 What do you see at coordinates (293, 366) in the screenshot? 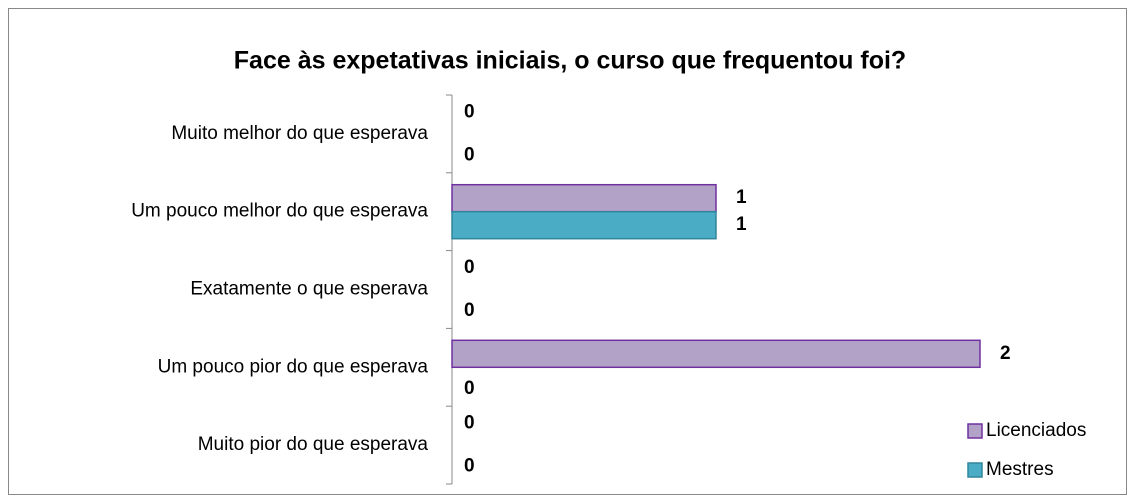
I see `y-tick-label: Um pouco pior do que esperava` at bounding box center [293, 366].